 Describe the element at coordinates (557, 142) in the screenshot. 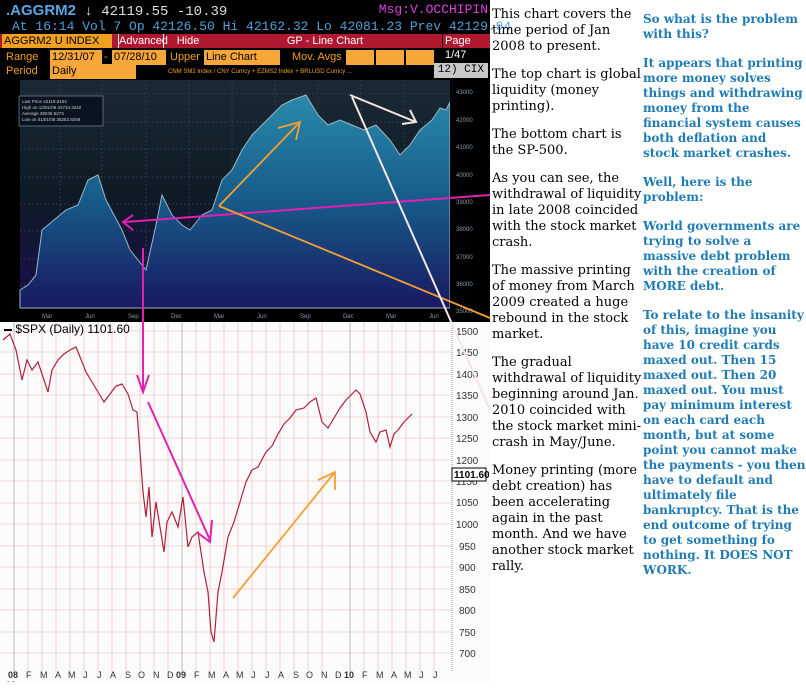

I see `commentary-paragraph: The bottom chart is the SP-500.` at that location.